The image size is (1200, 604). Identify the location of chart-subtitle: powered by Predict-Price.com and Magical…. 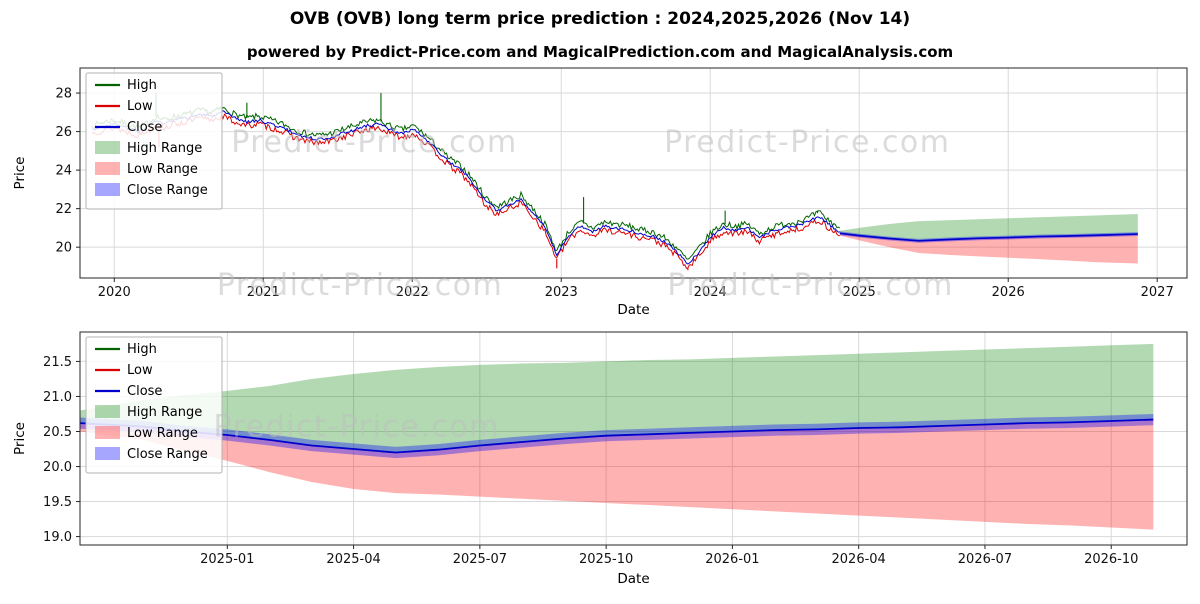
(600, 52).